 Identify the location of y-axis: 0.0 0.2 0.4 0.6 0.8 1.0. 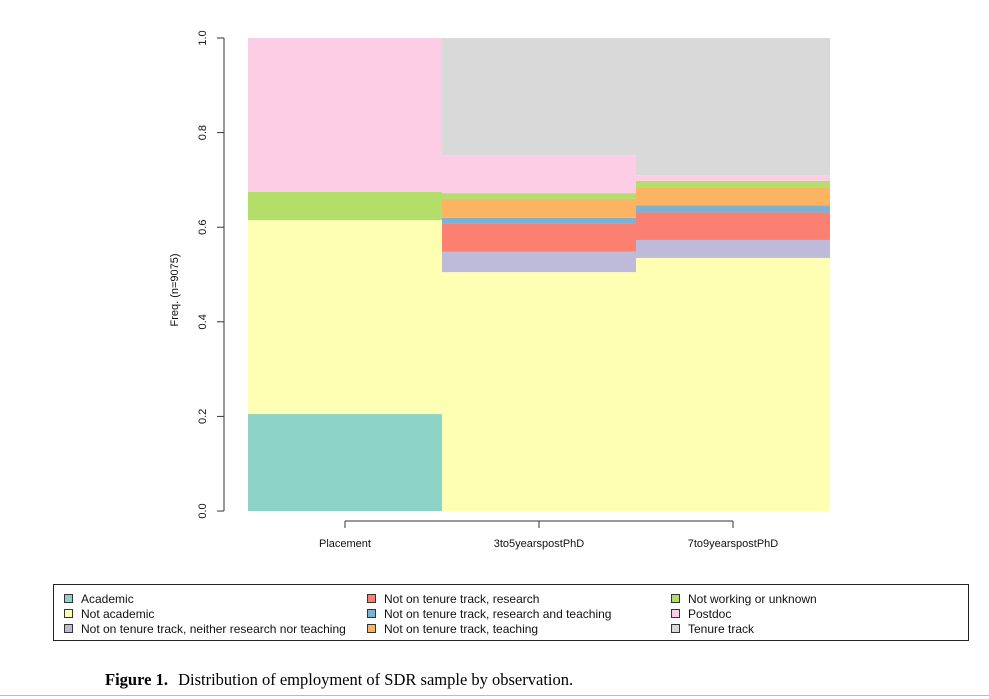
(211, 274).